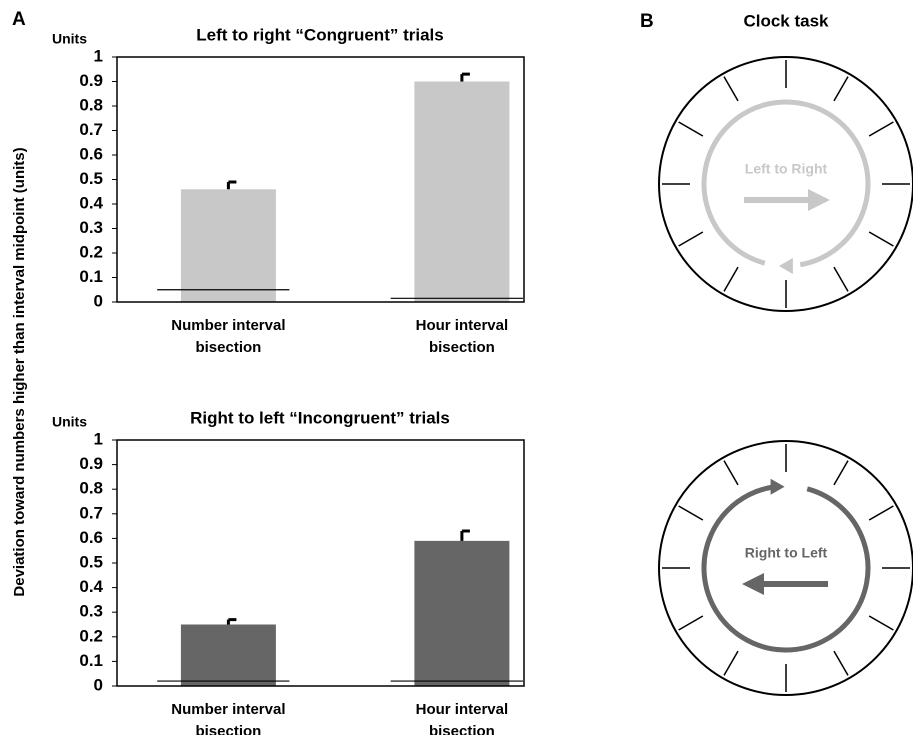  What do you see at coordinates (319, 34) in the screenshot?
I see `chart-title: Left to right “Congruent” trials` at bounding box center [319, 34].